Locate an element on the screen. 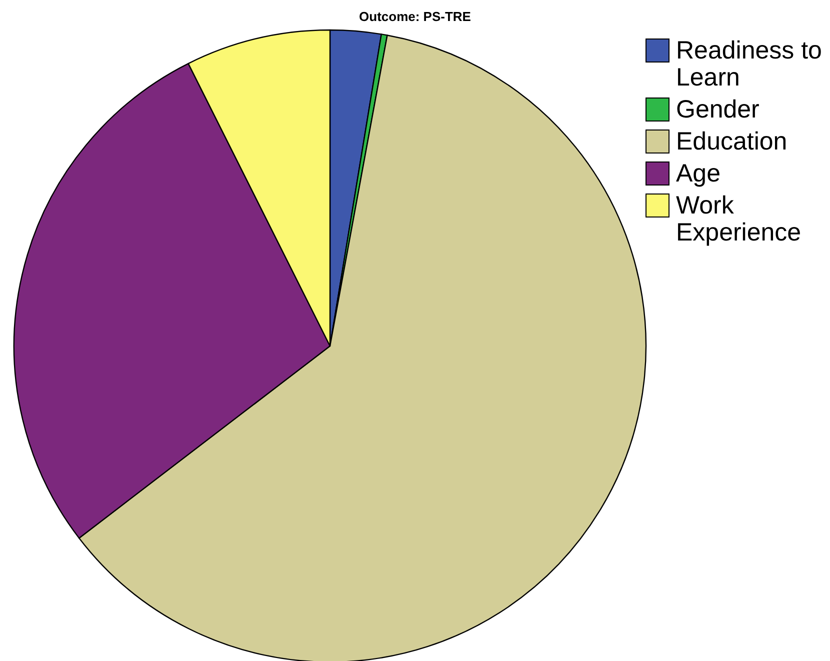 This screenshot has width=830, height=661. legend-label: Gender is located at coordinates (718, 110).